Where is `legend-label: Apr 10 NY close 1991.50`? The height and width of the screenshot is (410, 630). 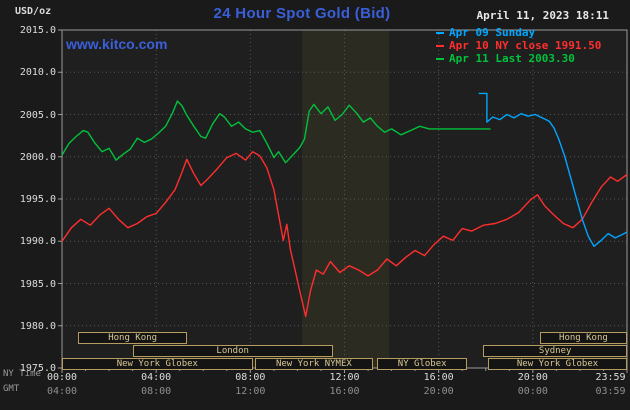 legend-label: Apr 10 NY close 1991.50 is located at coordinates (525, 45).